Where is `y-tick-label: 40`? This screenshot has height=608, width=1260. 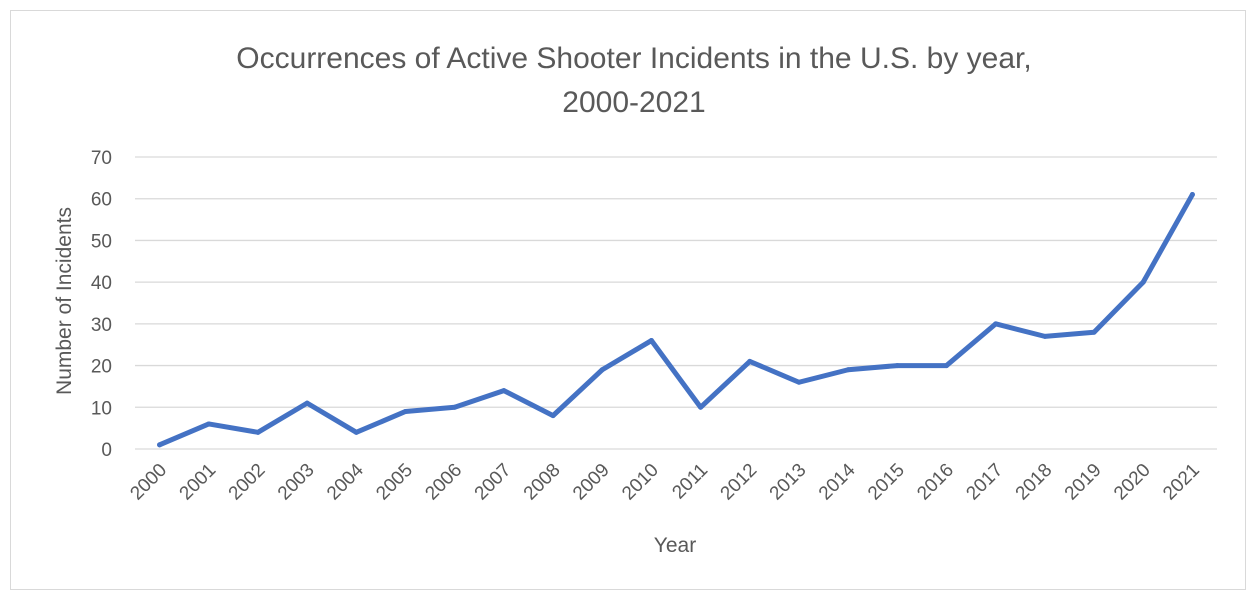 y-tick-label: 40 is located at coordinates (101, 283).